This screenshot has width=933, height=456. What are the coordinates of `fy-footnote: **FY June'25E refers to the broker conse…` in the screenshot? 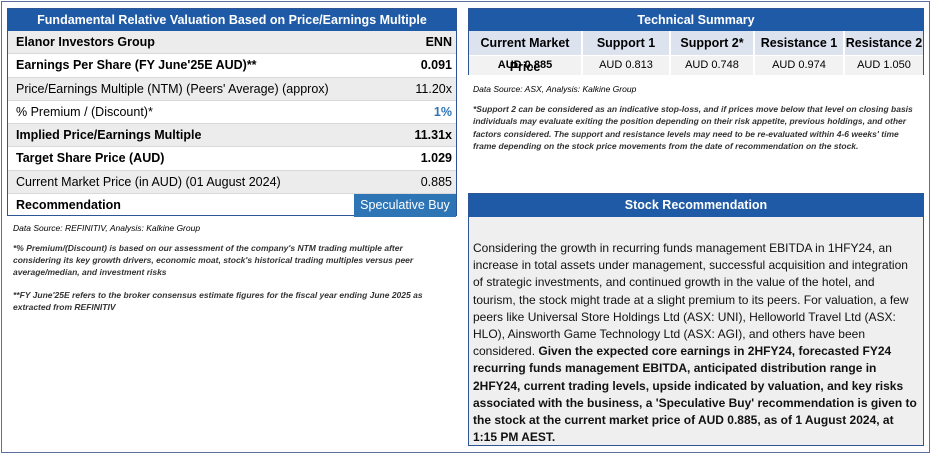 It's located at (218, 301).